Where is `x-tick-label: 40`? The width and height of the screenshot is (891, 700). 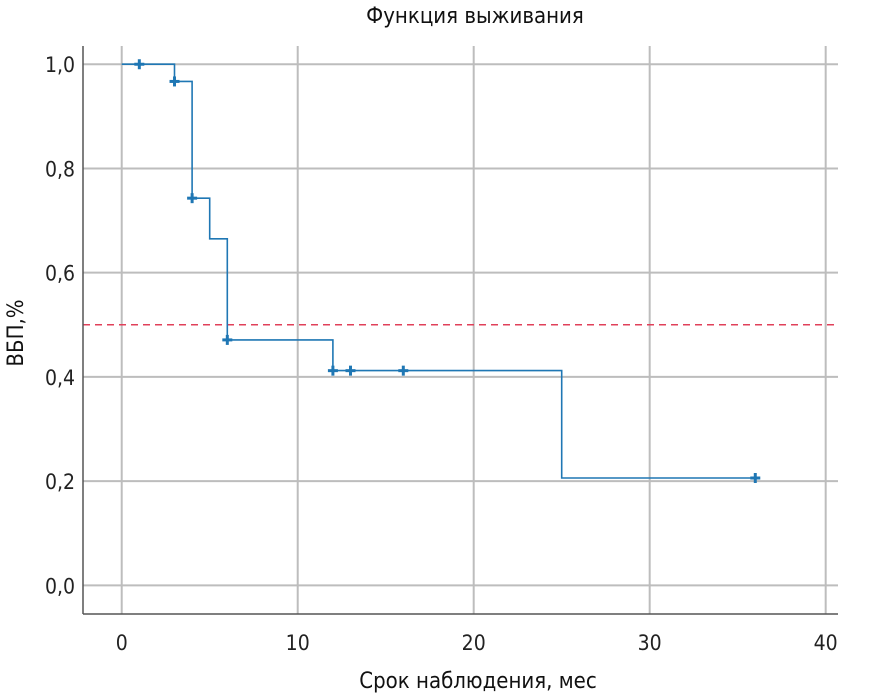
x-tick-label: 40 is located at coordinates (826, 643).